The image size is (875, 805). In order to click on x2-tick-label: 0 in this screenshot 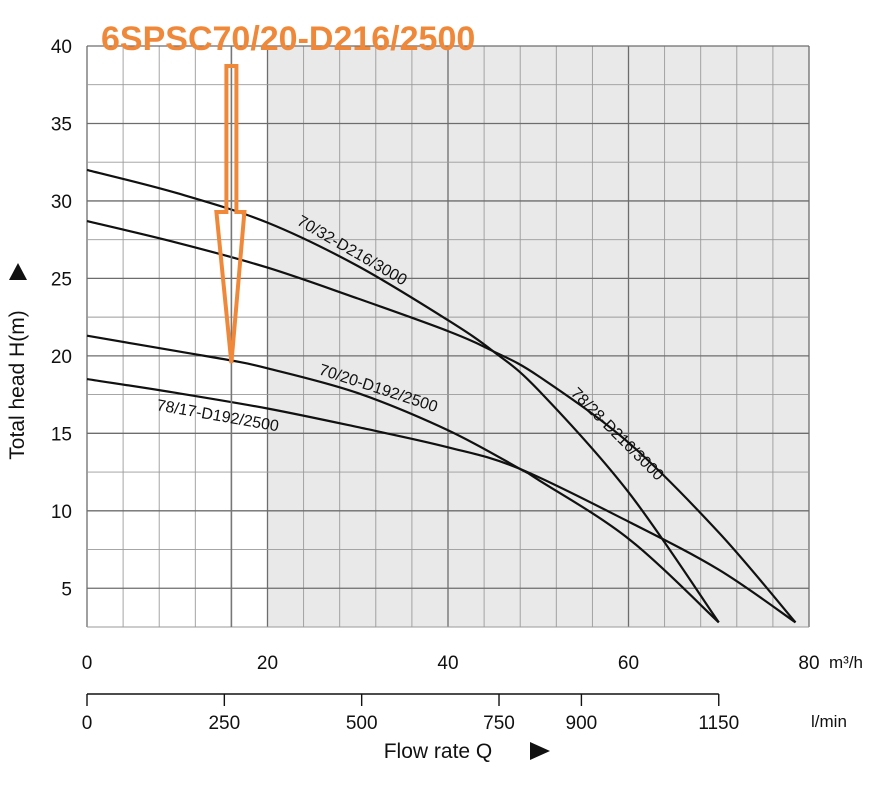, I will do `click(87, 723)`.